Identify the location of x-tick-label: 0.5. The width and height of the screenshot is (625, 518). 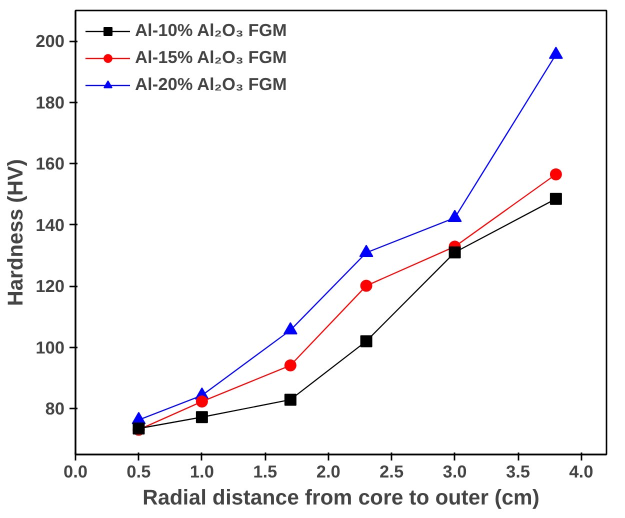
(139, 472).